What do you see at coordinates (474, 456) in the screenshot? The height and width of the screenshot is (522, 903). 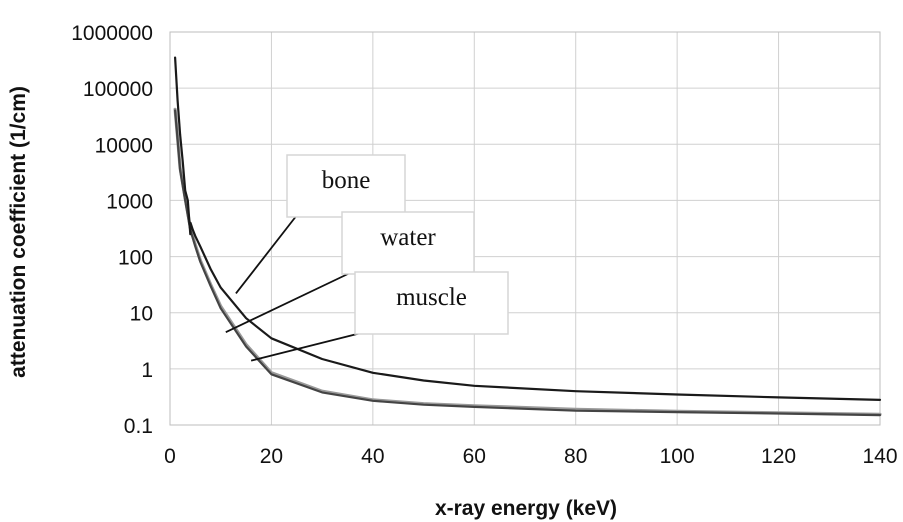 I see `x-tick-label: 60` at bounding box center [474, 456].